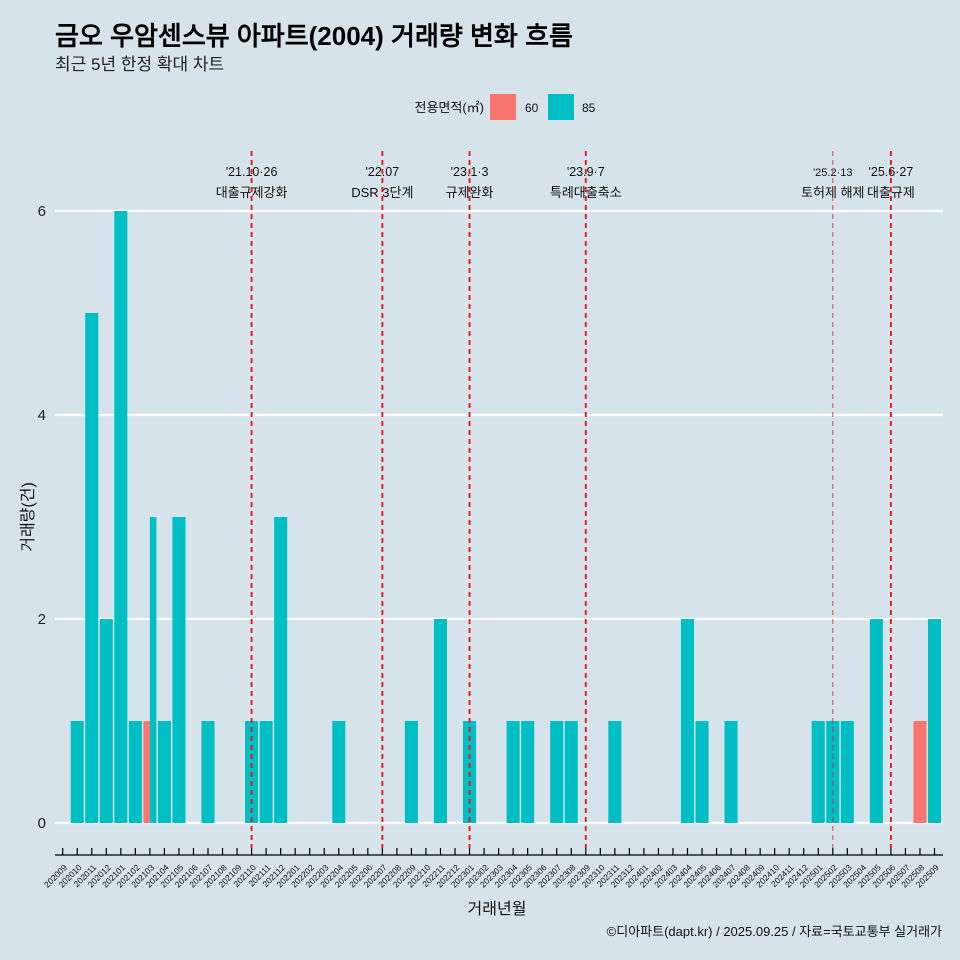 This screenshot has width=960, height=960. I want to click on chart-title: 금오 우암센스뷰 아파트(2004) 거래량 변화 흐름, so click(314, 36).